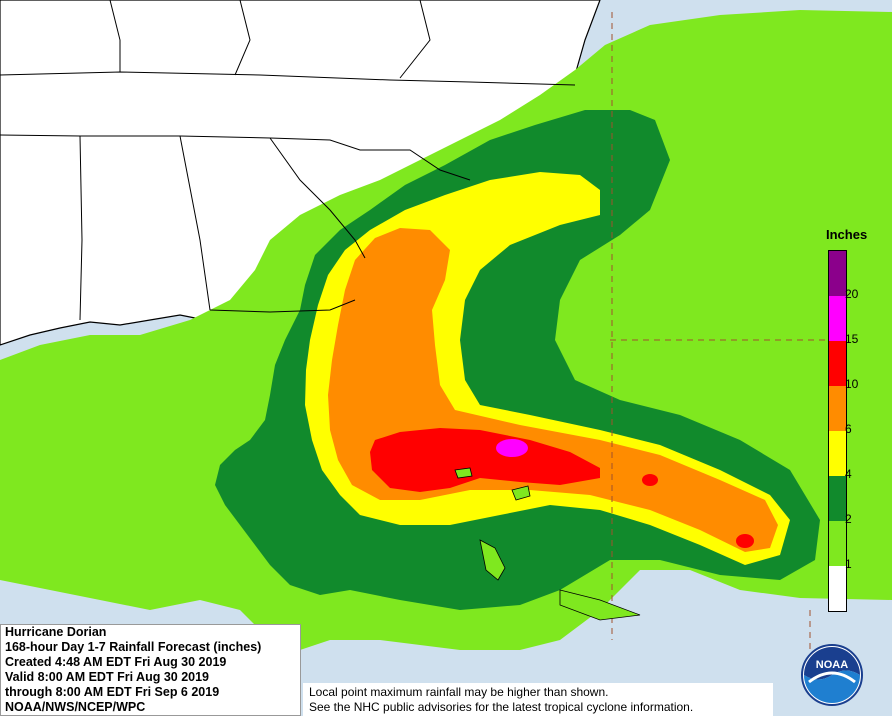  What do you see at coordinates (847, 234) in the screenshot?
I see `legend-title: Inches` at bounding box center [847, 234].